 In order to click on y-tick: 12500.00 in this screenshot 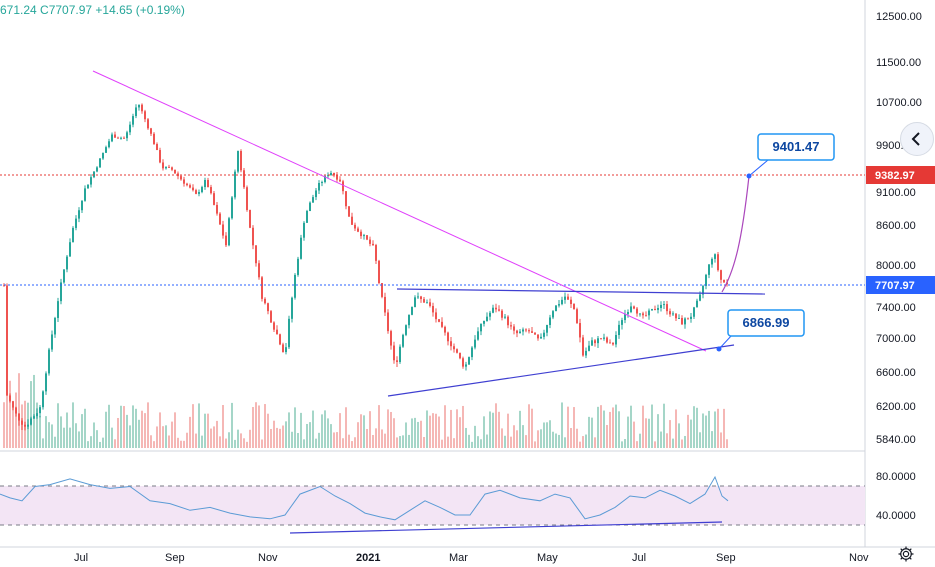, I will do `click(899, 17)`.